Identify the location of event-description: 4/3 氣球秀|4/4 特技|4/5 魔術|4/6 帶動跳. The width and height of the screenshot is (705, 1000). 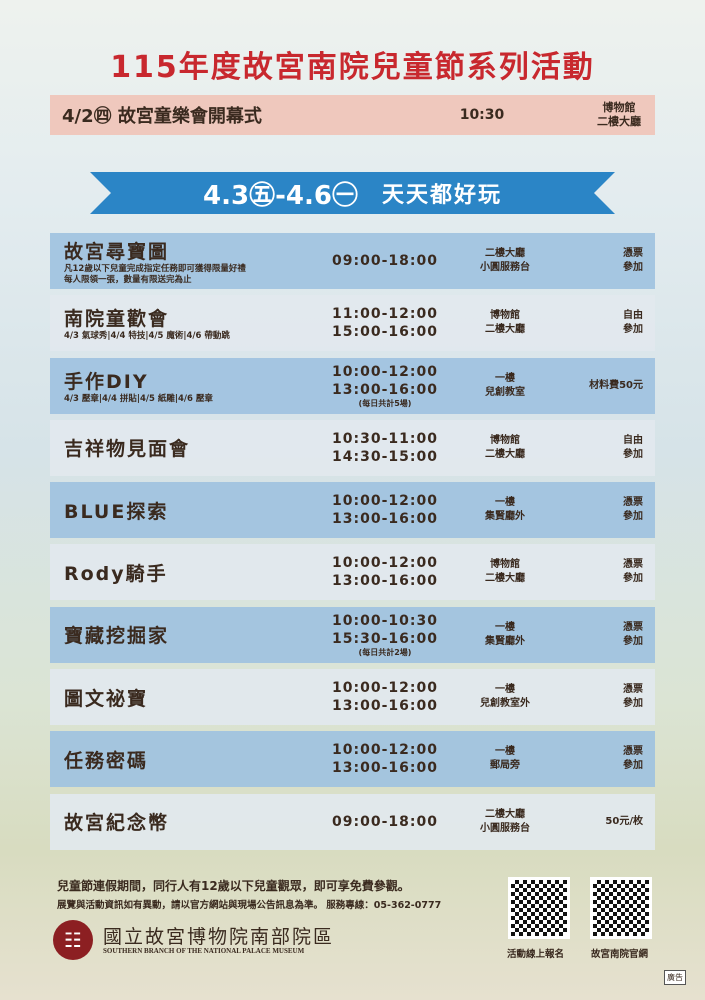
(147, 336).